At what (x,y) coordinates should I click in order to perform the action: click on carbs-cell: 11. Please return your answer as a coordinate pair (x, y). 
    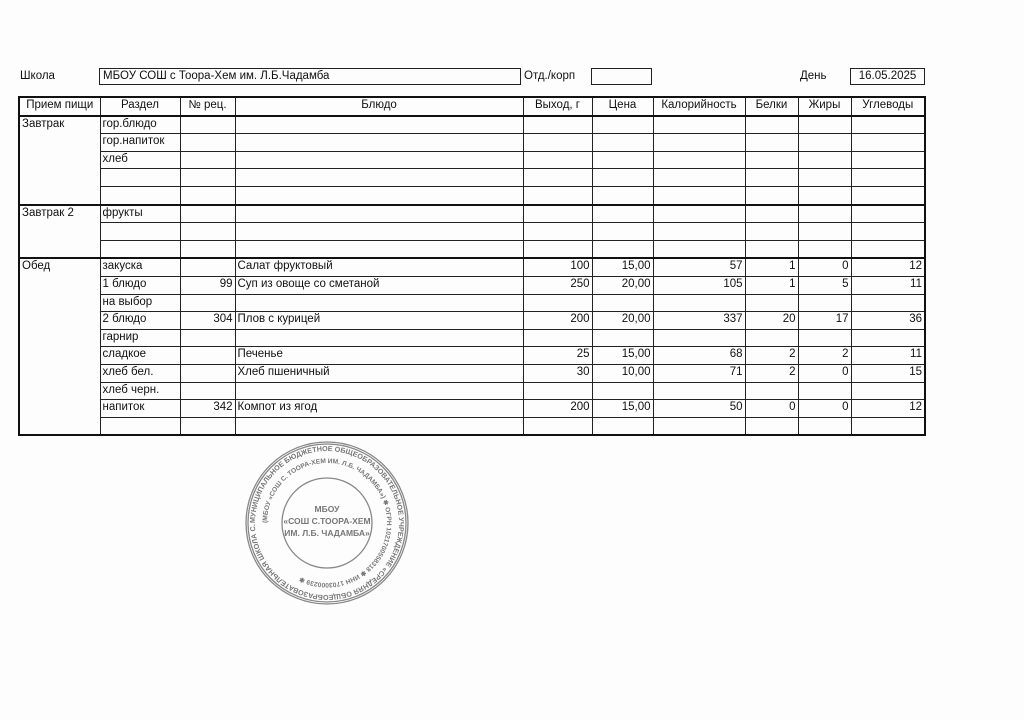
    Looking at the image, I should click on (888, 355).